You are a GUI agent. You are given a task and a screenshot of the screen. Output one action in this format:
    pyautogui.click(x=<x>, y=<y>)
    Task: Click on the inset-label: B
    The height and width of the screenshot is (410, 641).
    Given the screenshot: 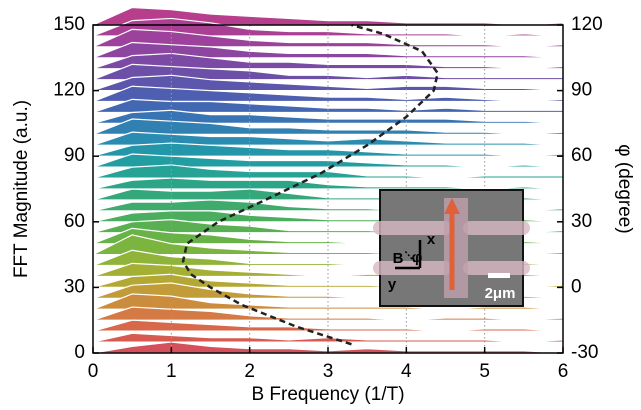 What is the action you would take?
    pyautogui.click(x=398, y=258)
    